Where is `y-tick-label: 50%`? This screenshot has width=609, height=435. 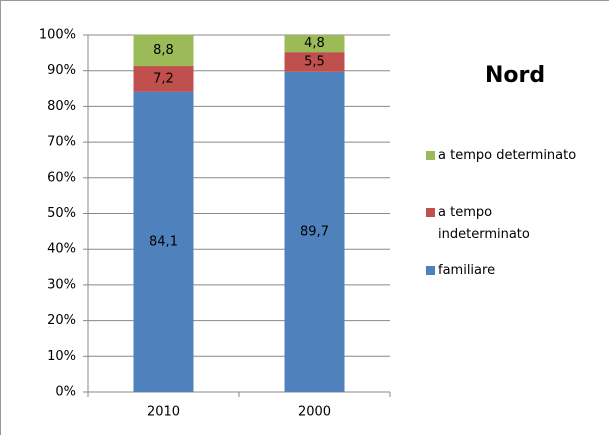 y-tick-label: 50% is located at coordinates (61, 213).